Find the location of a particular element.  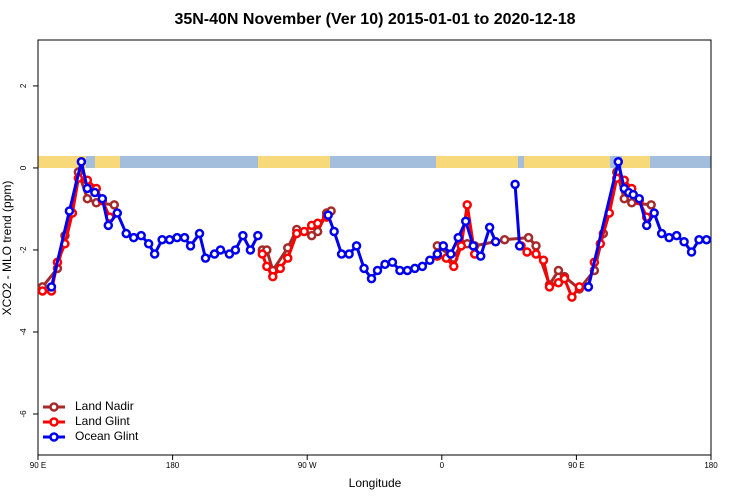

y-tick-label: -4 is located at coordinates (23, 332).